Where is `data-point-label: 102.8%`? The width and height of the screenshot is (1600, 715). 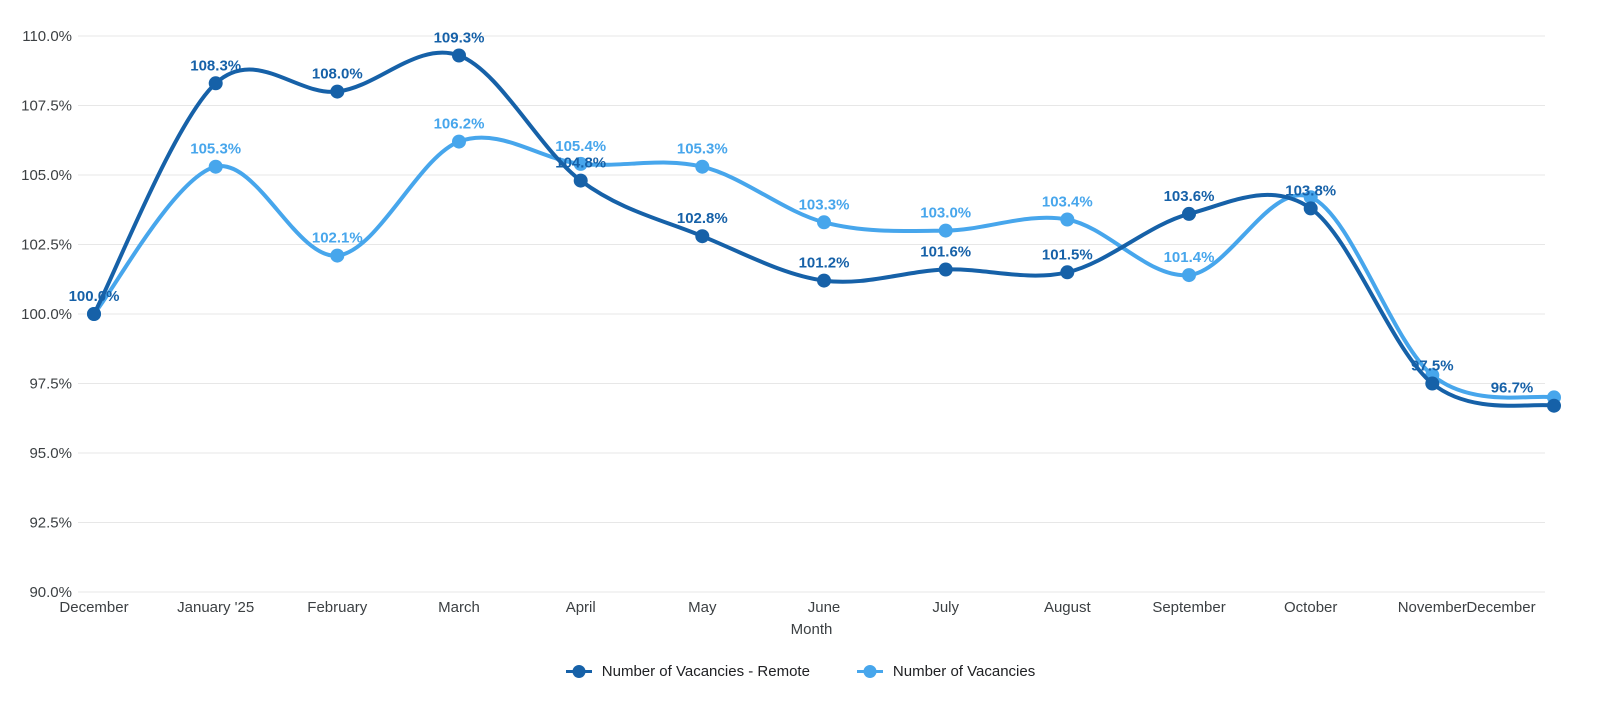 data-point-label: 102.8% is located at coordinates (702, 218).